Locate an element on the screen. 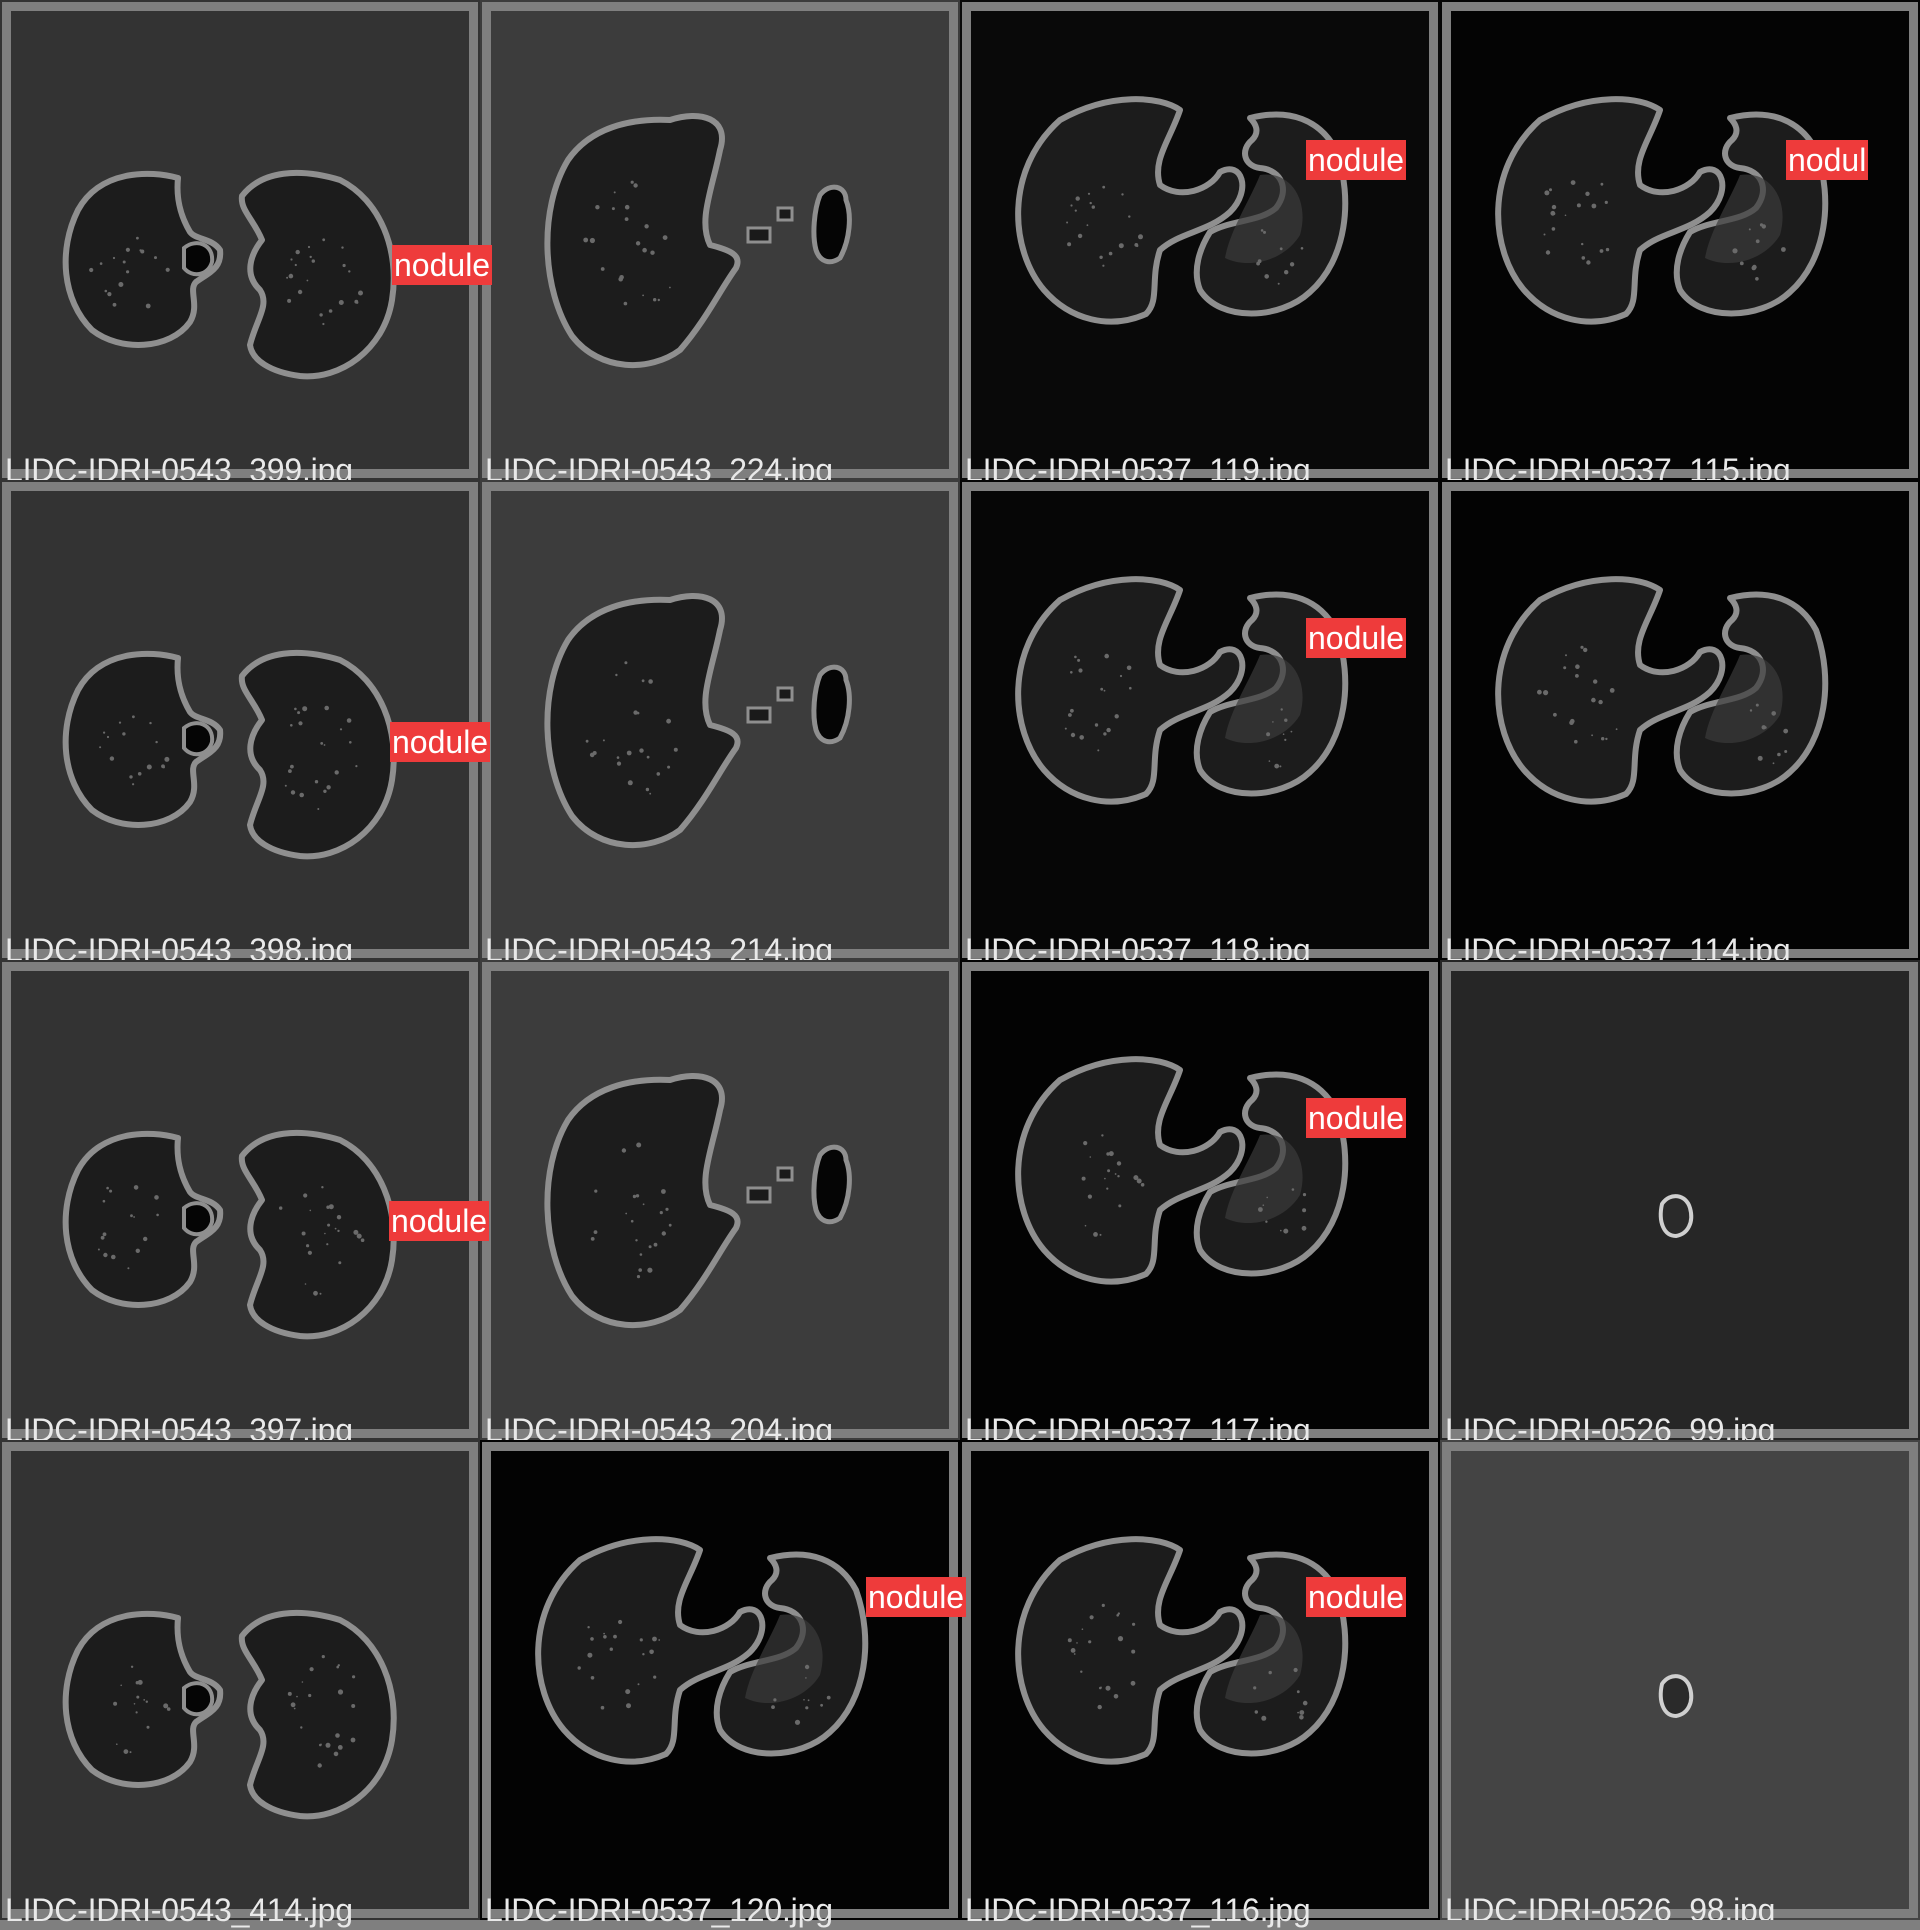  image-tile: LIDC-IDRI-0526_98.jpg is located at coordinates (1680, 1680).